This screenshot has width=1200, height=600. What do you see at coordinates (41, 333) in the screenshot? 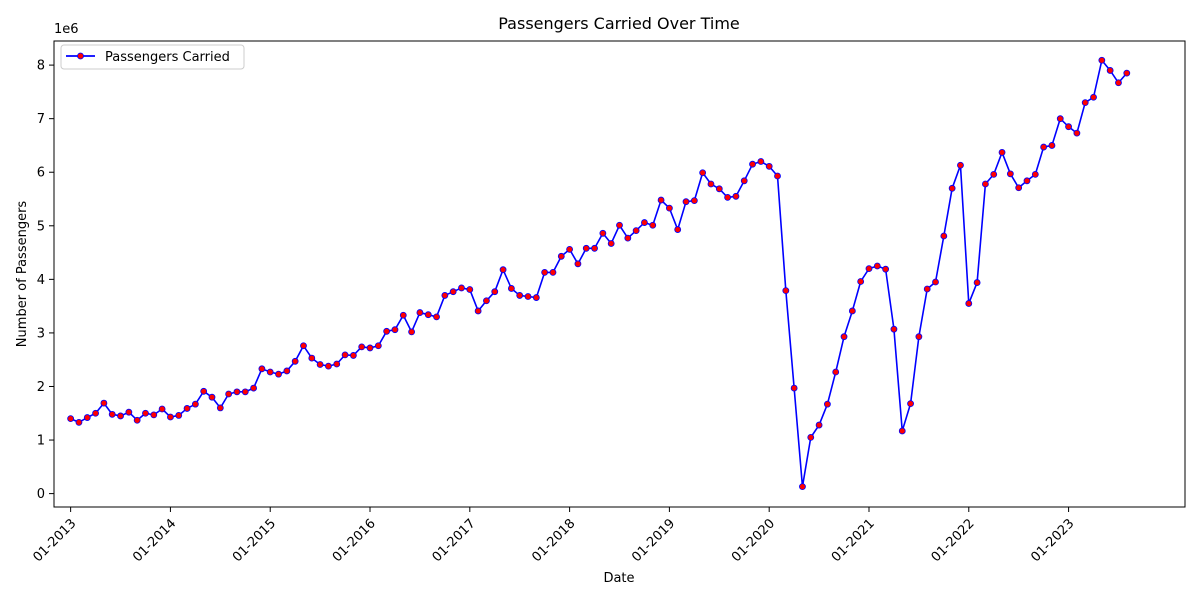
I see `y-tick-label: 3` at bounding box center [41, 333].